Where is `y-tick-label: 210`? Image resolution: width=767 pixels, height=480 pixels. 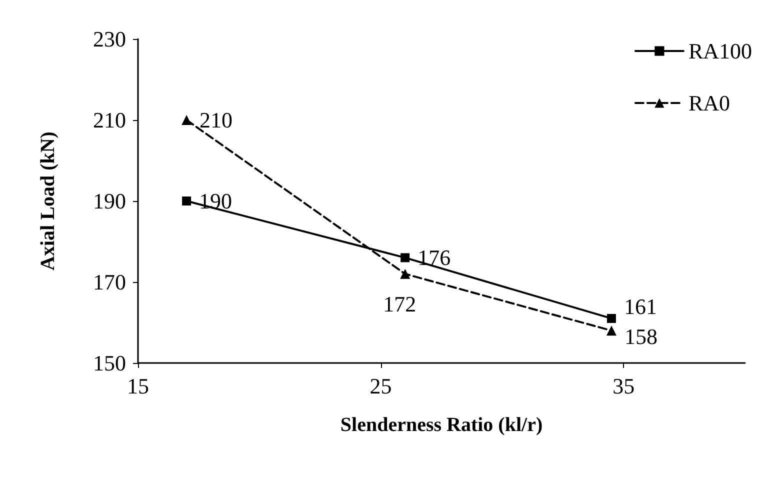 y-tick-label: 210 is located at coordinates (109, 120).